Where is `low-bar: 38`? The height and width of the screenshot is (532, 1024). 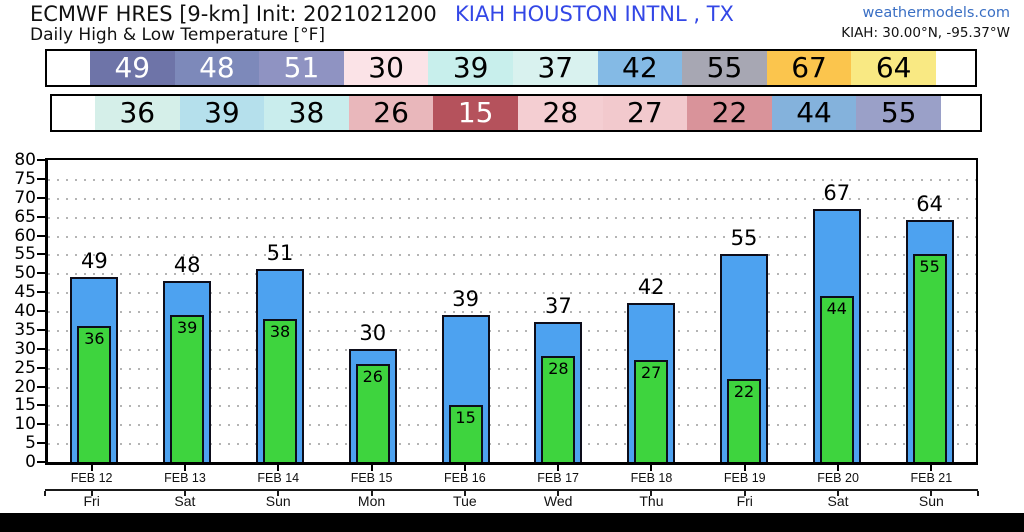 low-bar: 38 is located at coordinates (280, 390).